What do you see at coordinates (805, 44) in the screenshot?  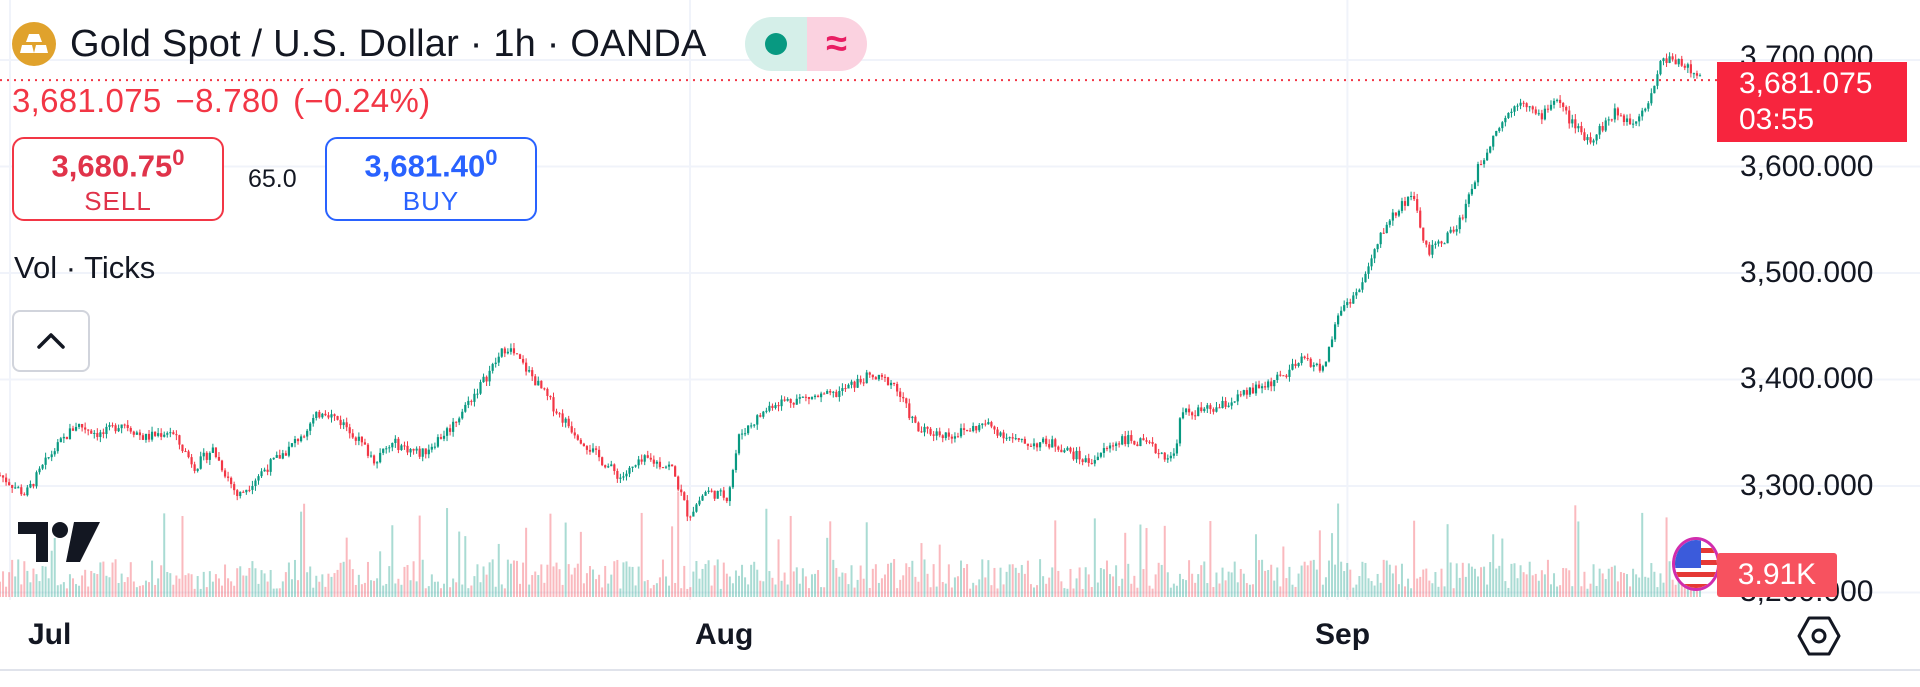 I see `market-status-pill: ≈` at bounding box center [805, 44].